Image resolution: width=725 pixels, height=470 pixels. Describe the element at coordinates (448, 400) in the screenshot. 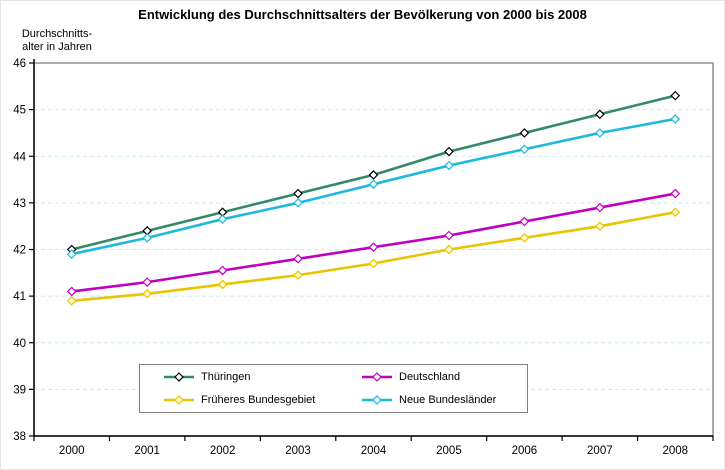

I see `legend-label: Neue Bundesländer` at that location.